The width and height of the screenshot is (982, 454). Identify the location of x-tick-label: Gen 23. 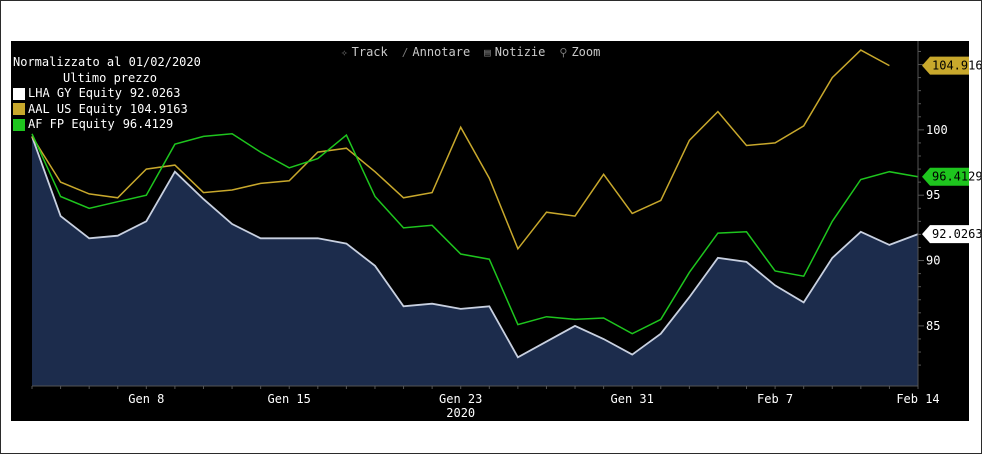
(460, 399).